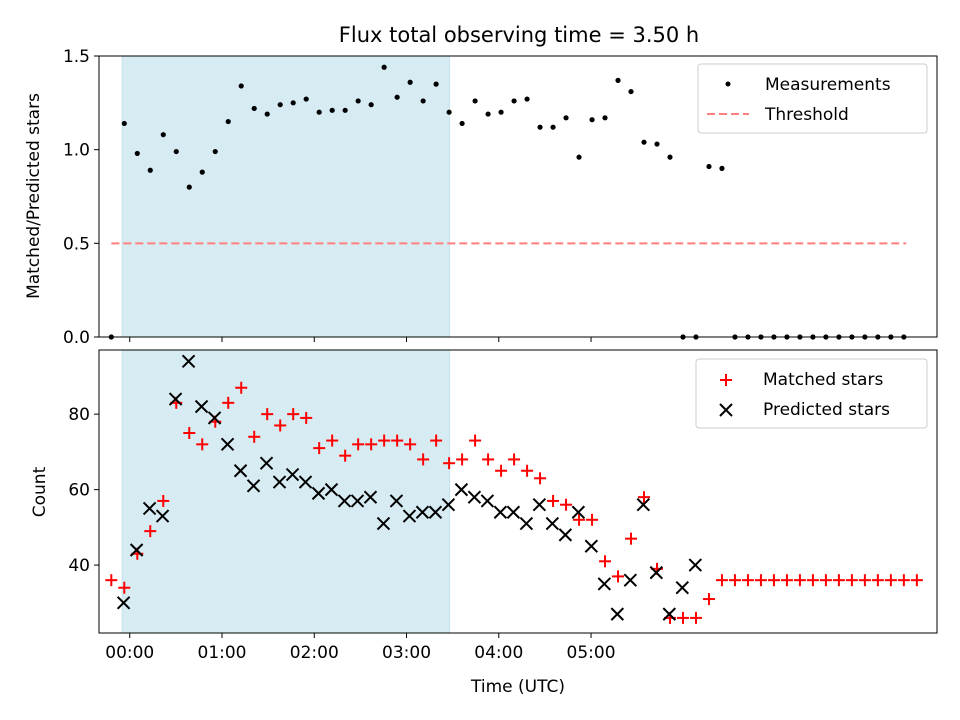  I want to click on top-legend: Measurements Threshold, so click(812, 98).